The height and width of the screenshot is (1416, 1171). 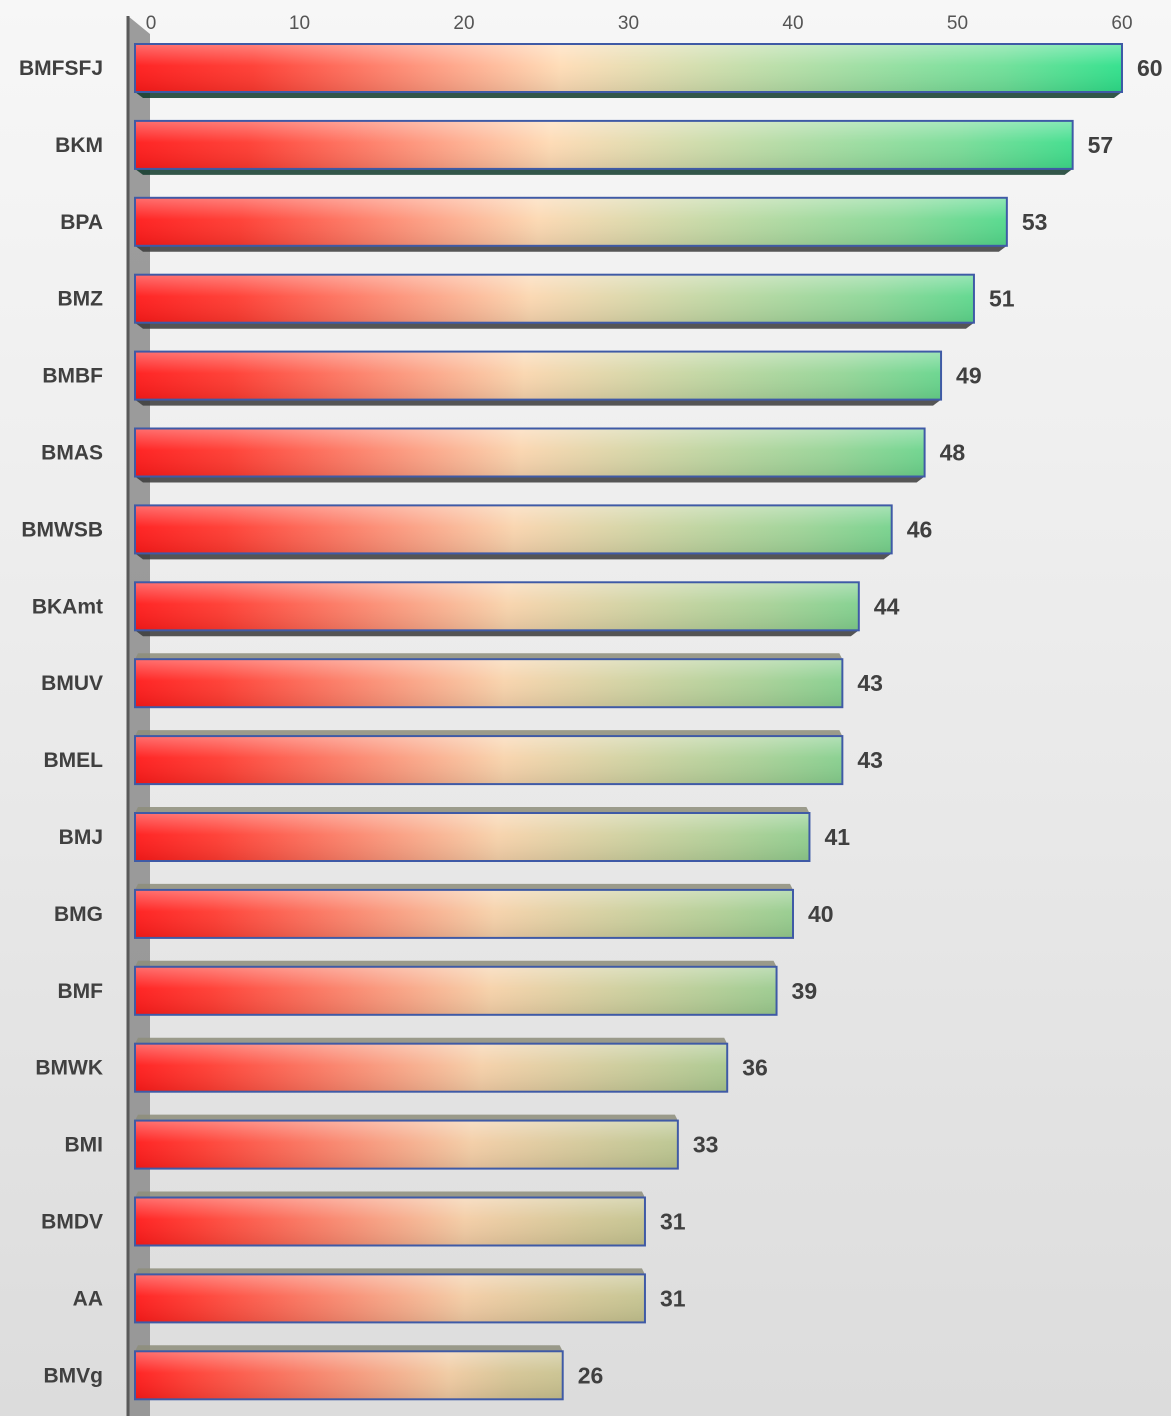 I want to click on bar-bmfsfj, so click(x=628, y=70).